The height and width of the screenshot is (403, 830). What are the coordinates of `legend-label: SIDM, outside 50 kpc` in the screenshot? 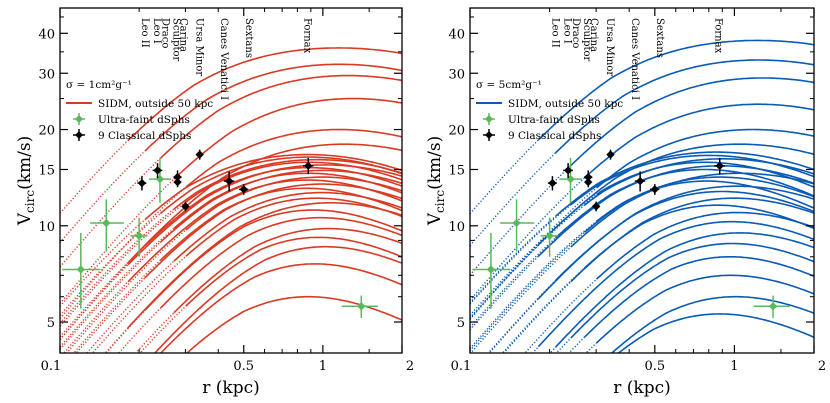 It's located at (155, 104).